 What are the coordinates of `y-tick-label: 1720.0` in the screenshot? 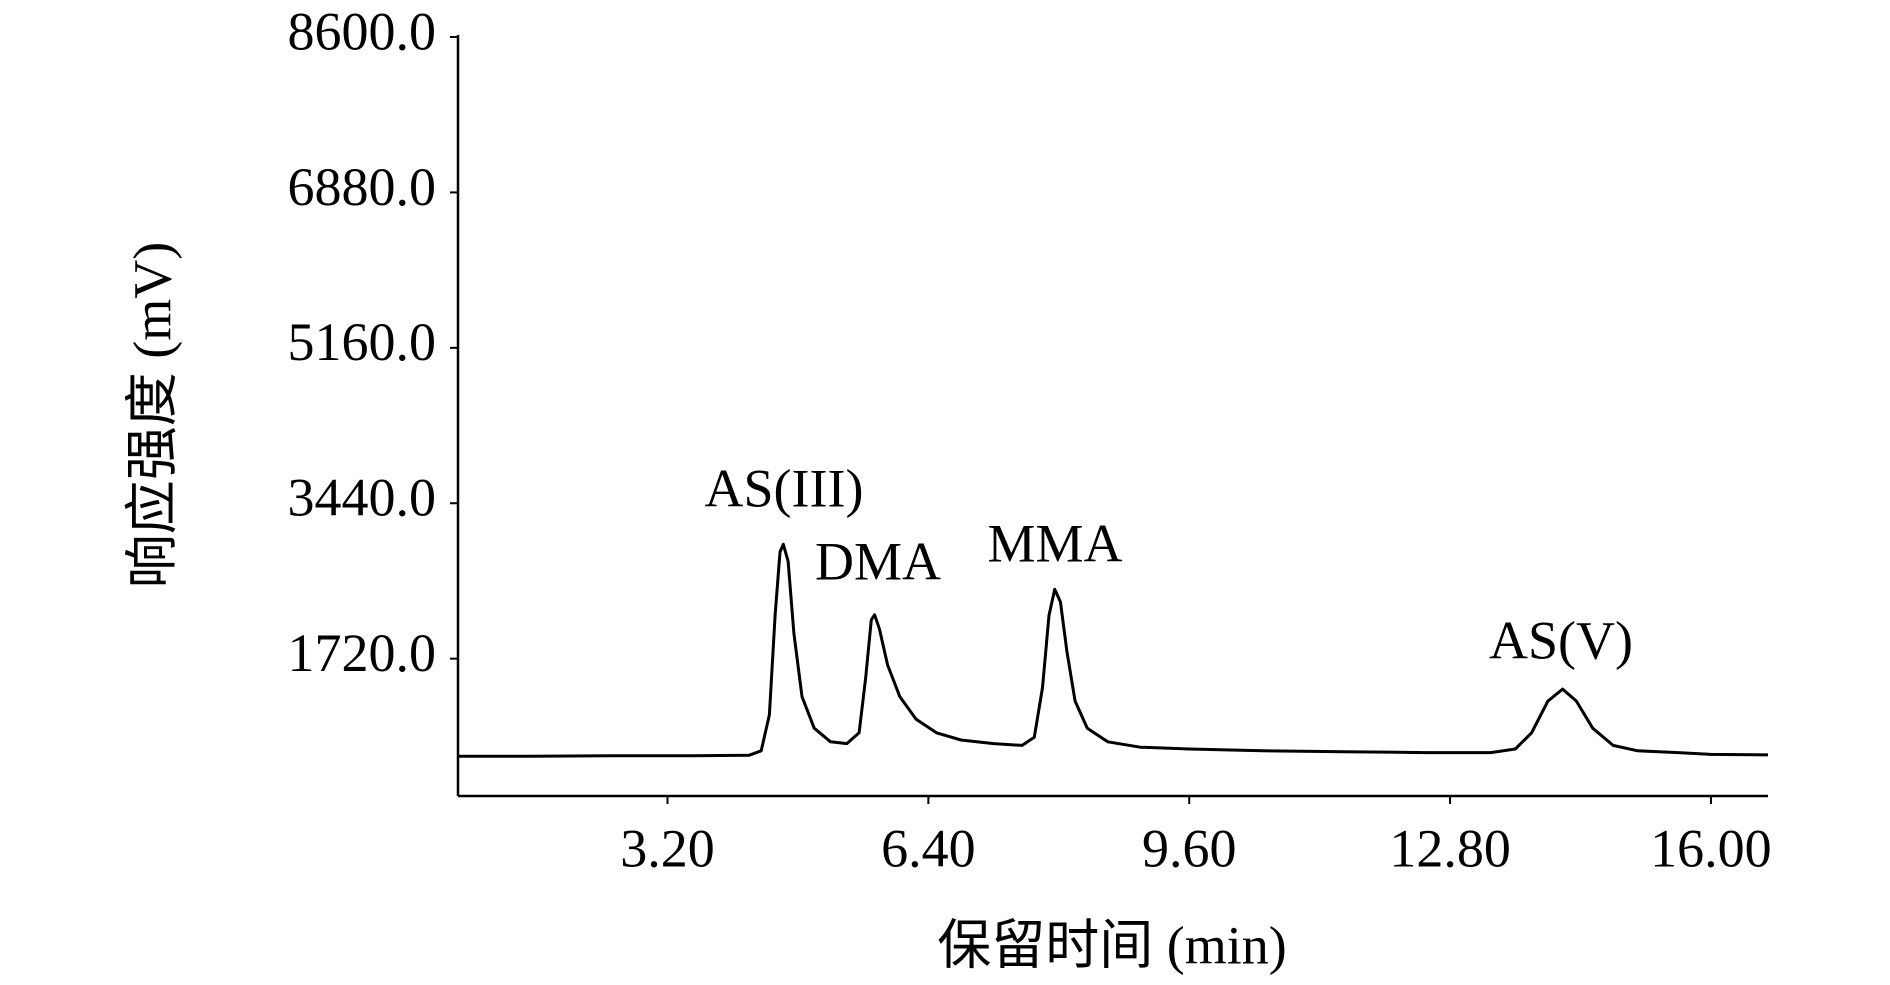 It's located at (362, 653).